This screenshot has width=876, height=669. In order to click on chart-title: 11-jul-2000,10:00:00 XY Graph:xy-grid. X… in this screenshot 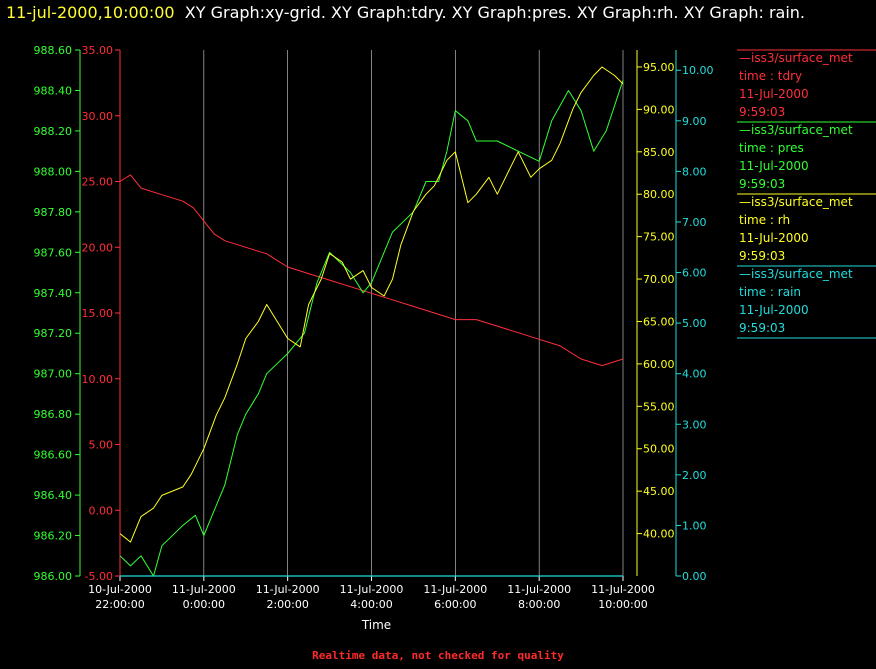, I will do `click(436, 13)`.